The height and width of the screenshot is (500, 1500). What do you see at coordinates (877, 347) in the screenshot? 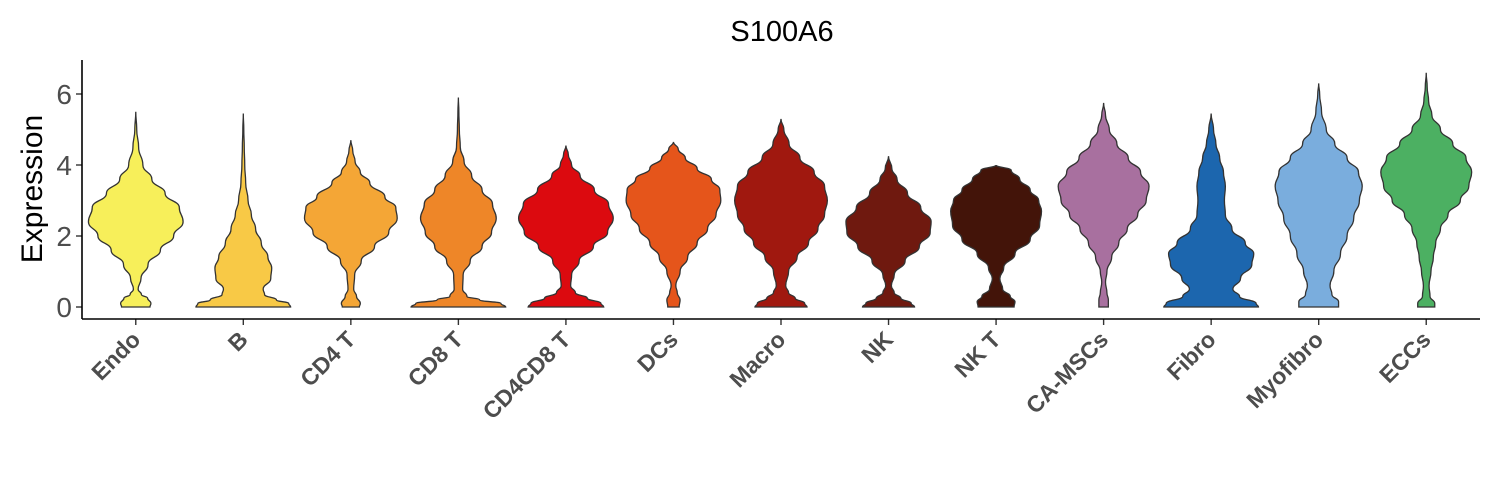
I see `x-tick-label: NK` at bounding box center [877, 347].